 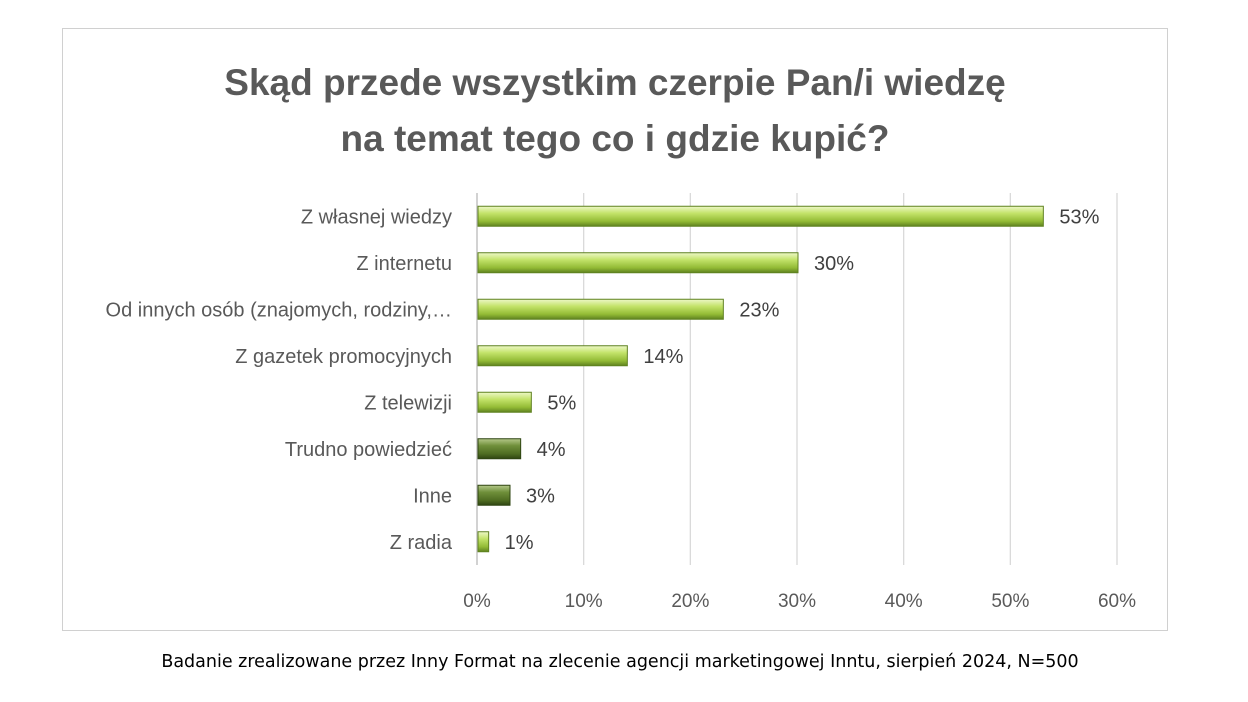 I want to click on category-label: Inne, so click(x=432, y=496).